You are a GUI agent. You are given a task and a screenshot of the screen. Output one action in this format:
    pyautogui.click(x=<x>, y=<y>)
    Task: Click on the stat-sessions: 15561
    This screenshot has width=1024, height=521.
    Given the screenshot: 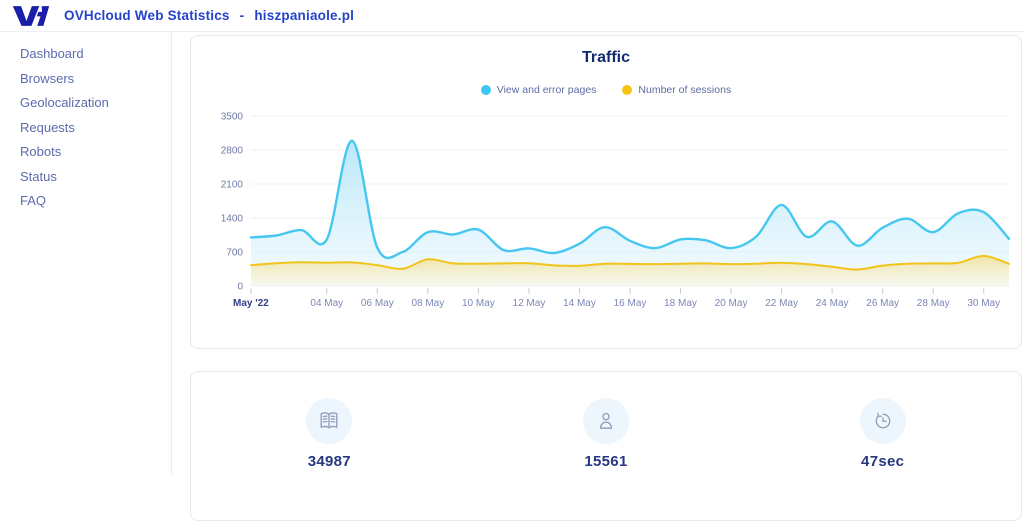 What is the action you would take?
    pyautogui.click(x=606, y=446)
    